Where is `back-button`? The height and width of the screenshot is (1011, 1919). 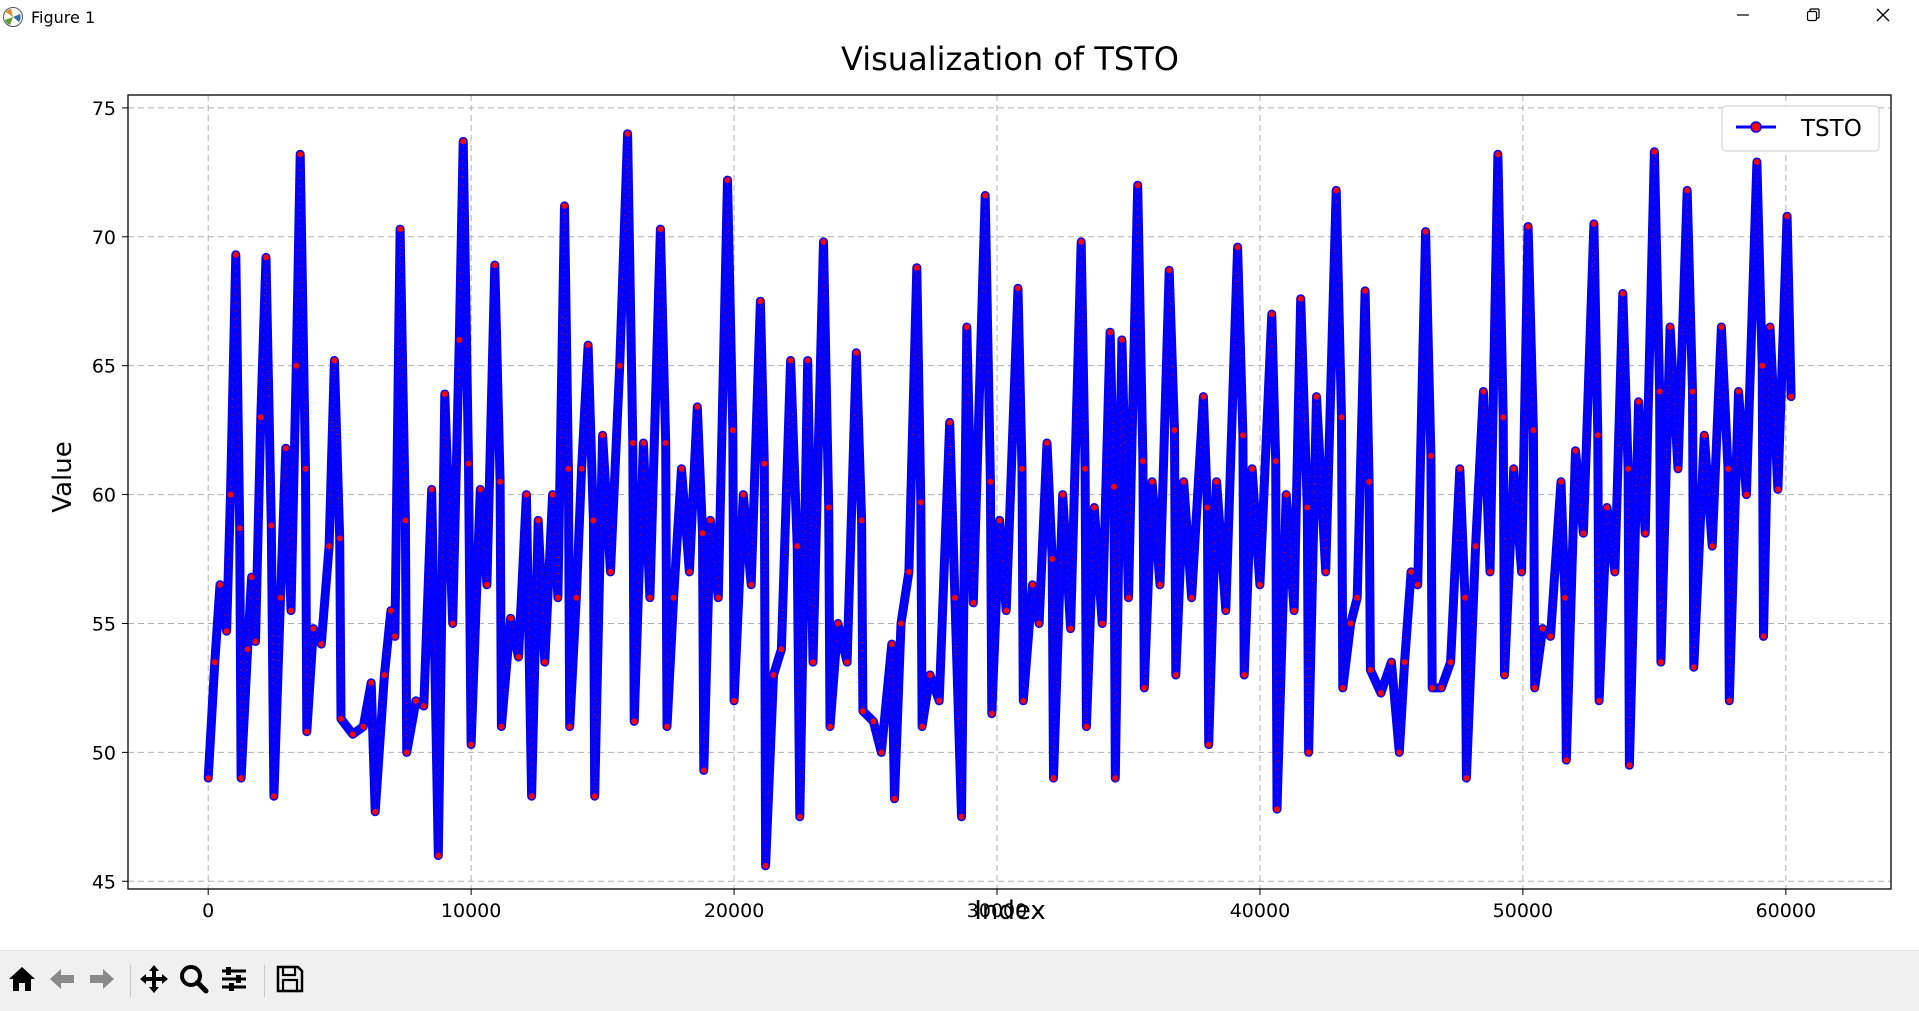 back-button is located at coordinates (62, 981).